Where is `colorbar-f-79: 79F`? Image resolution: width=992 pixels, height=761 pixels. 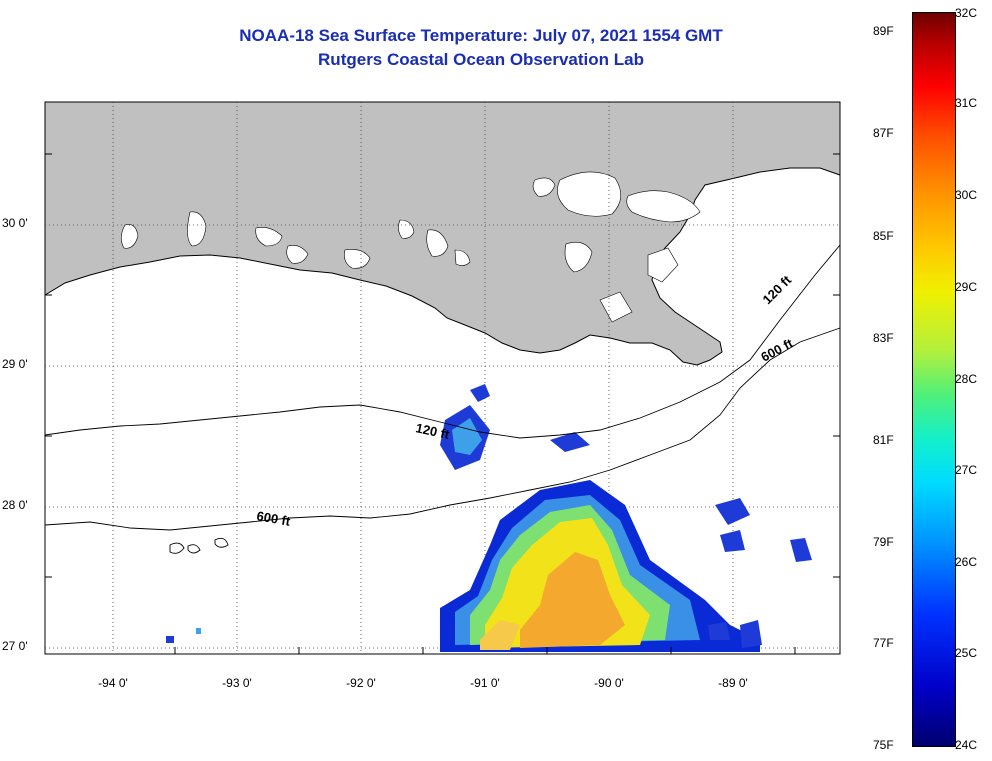 colorbar-f-79: 79F is located at coordinates (883, 542).